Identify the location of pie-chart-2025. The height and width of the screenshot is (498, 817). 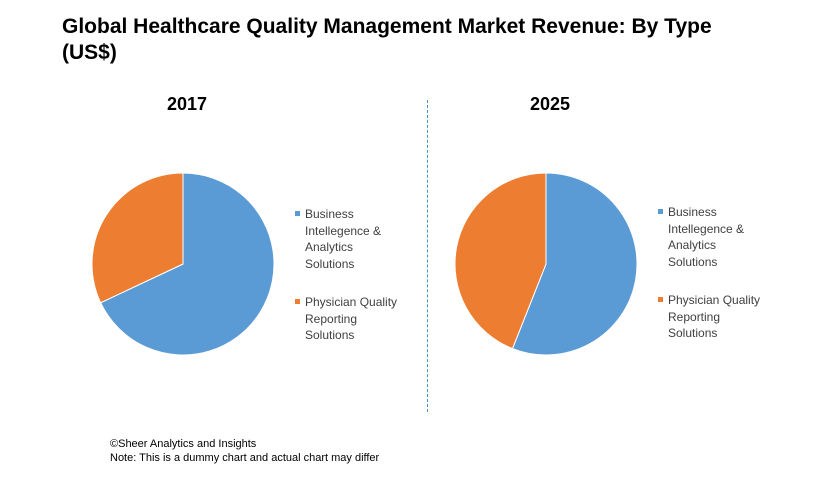
(546, 264).